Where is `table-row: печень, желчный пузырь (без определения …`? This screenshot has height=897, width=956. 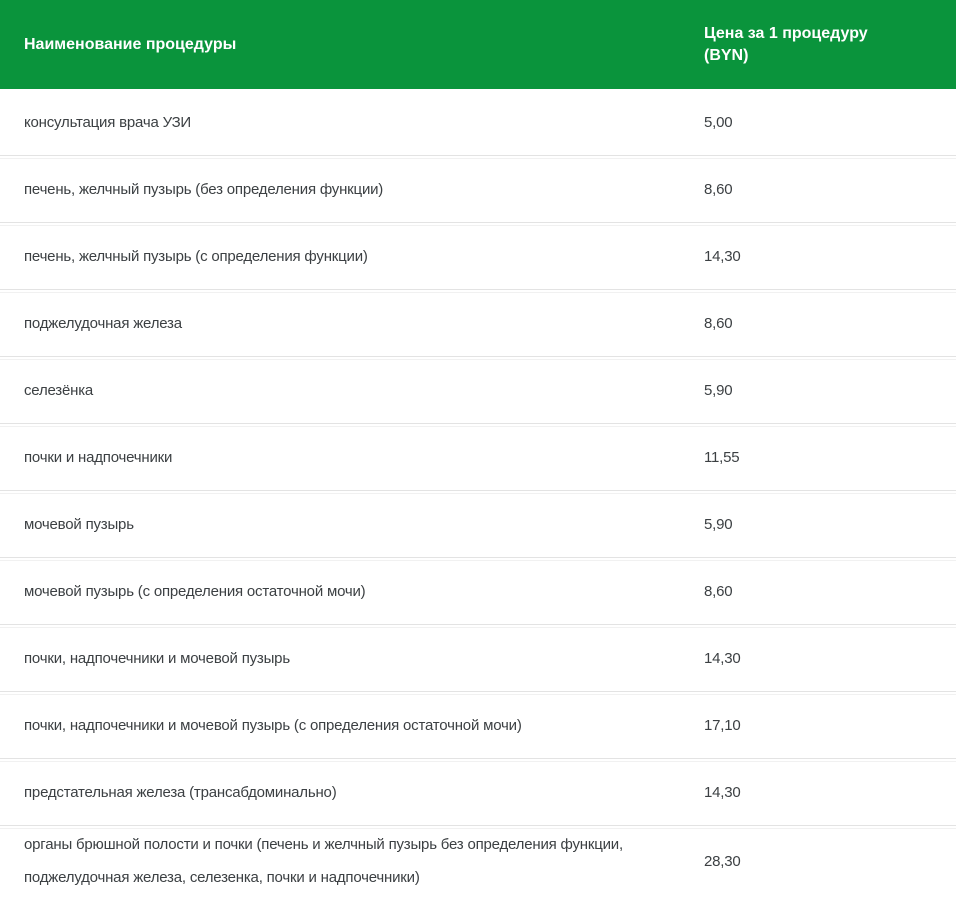
table-row: печень, желчный пузырь (без определения … is located at coordinates (478, 189).